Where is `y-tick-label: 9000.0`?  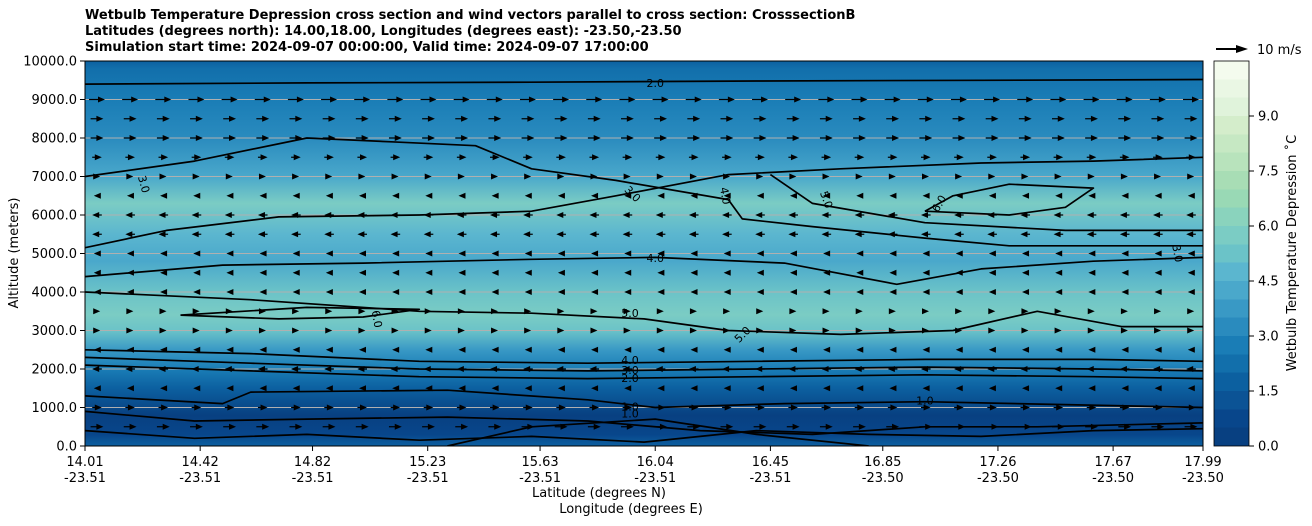 y-tick-label: 9000.0 is located at coordinates (55, 100).